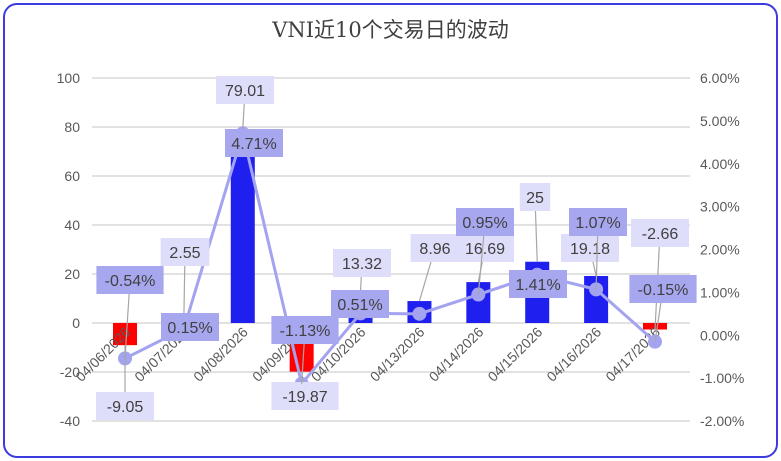 The width and height of the screenshot is (781, 461). I want to click on y-left-tick: 80, so click(72, 127).